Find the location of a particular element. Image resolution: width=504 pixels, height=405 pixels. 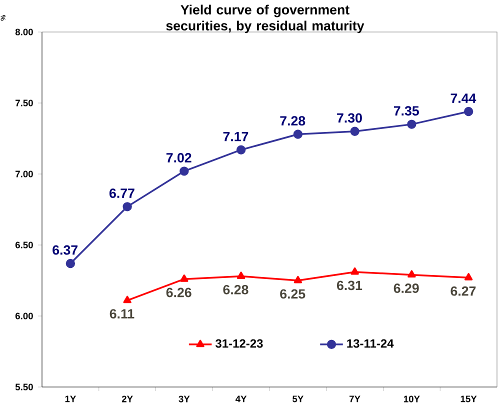

data-label: 6.25 is located at coordinates (293, 294).